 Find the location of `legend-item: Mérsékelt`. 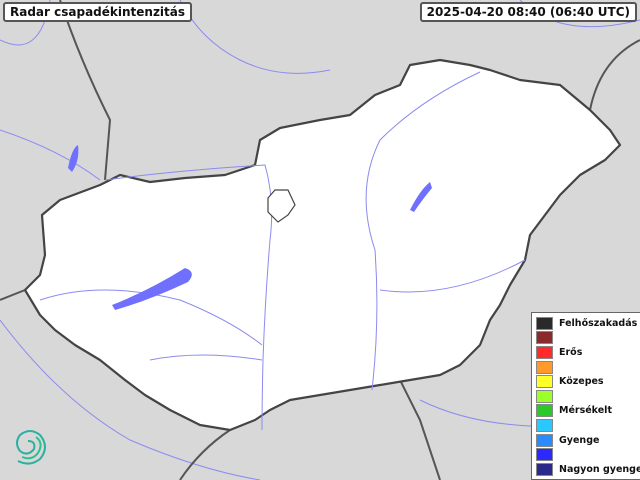

legend-item: Mérsékelt is located at coordinates (588, 411).